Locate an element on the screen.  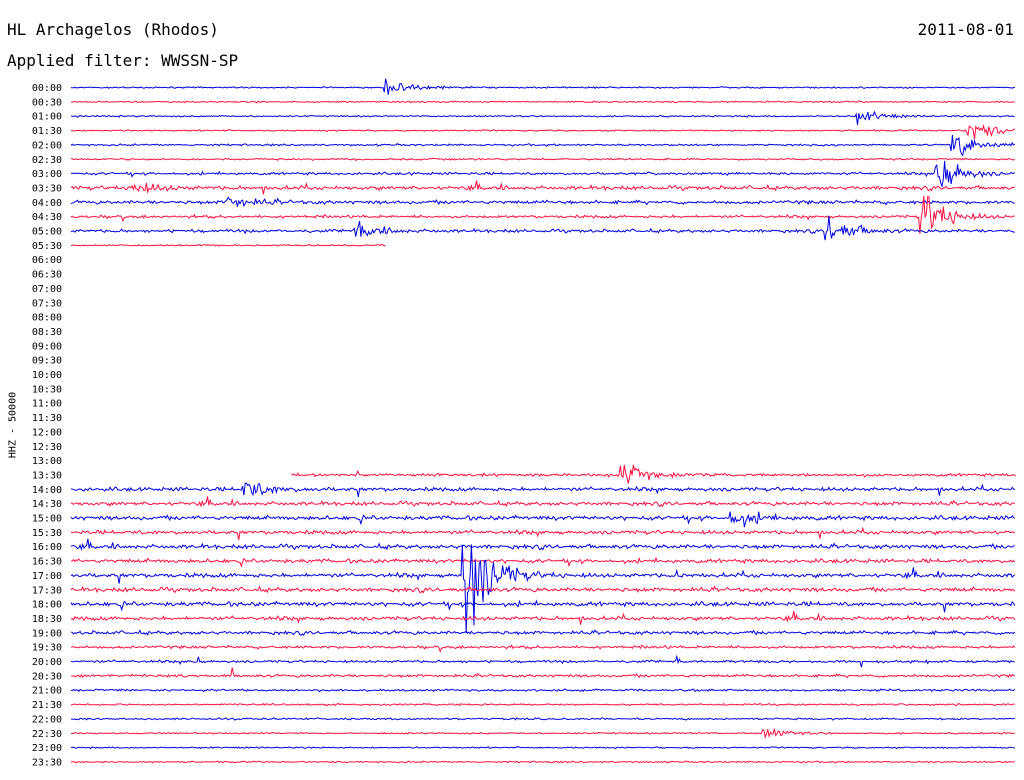
row-time-label: 22:00 is located at coordinates (47, 719).